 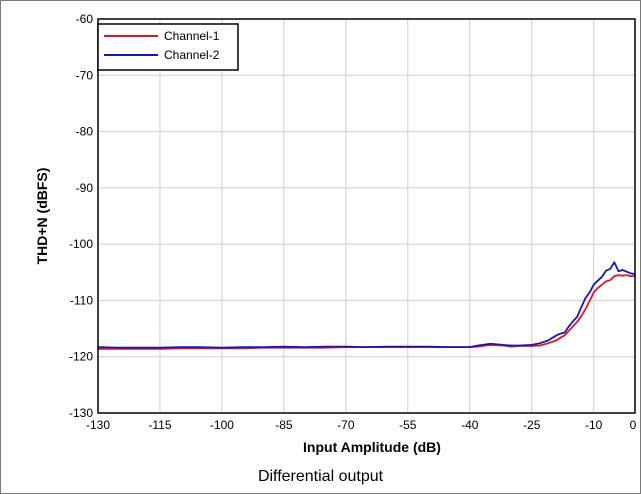 I want to click on x-tick-label: -100, so click(x=222, y=425).